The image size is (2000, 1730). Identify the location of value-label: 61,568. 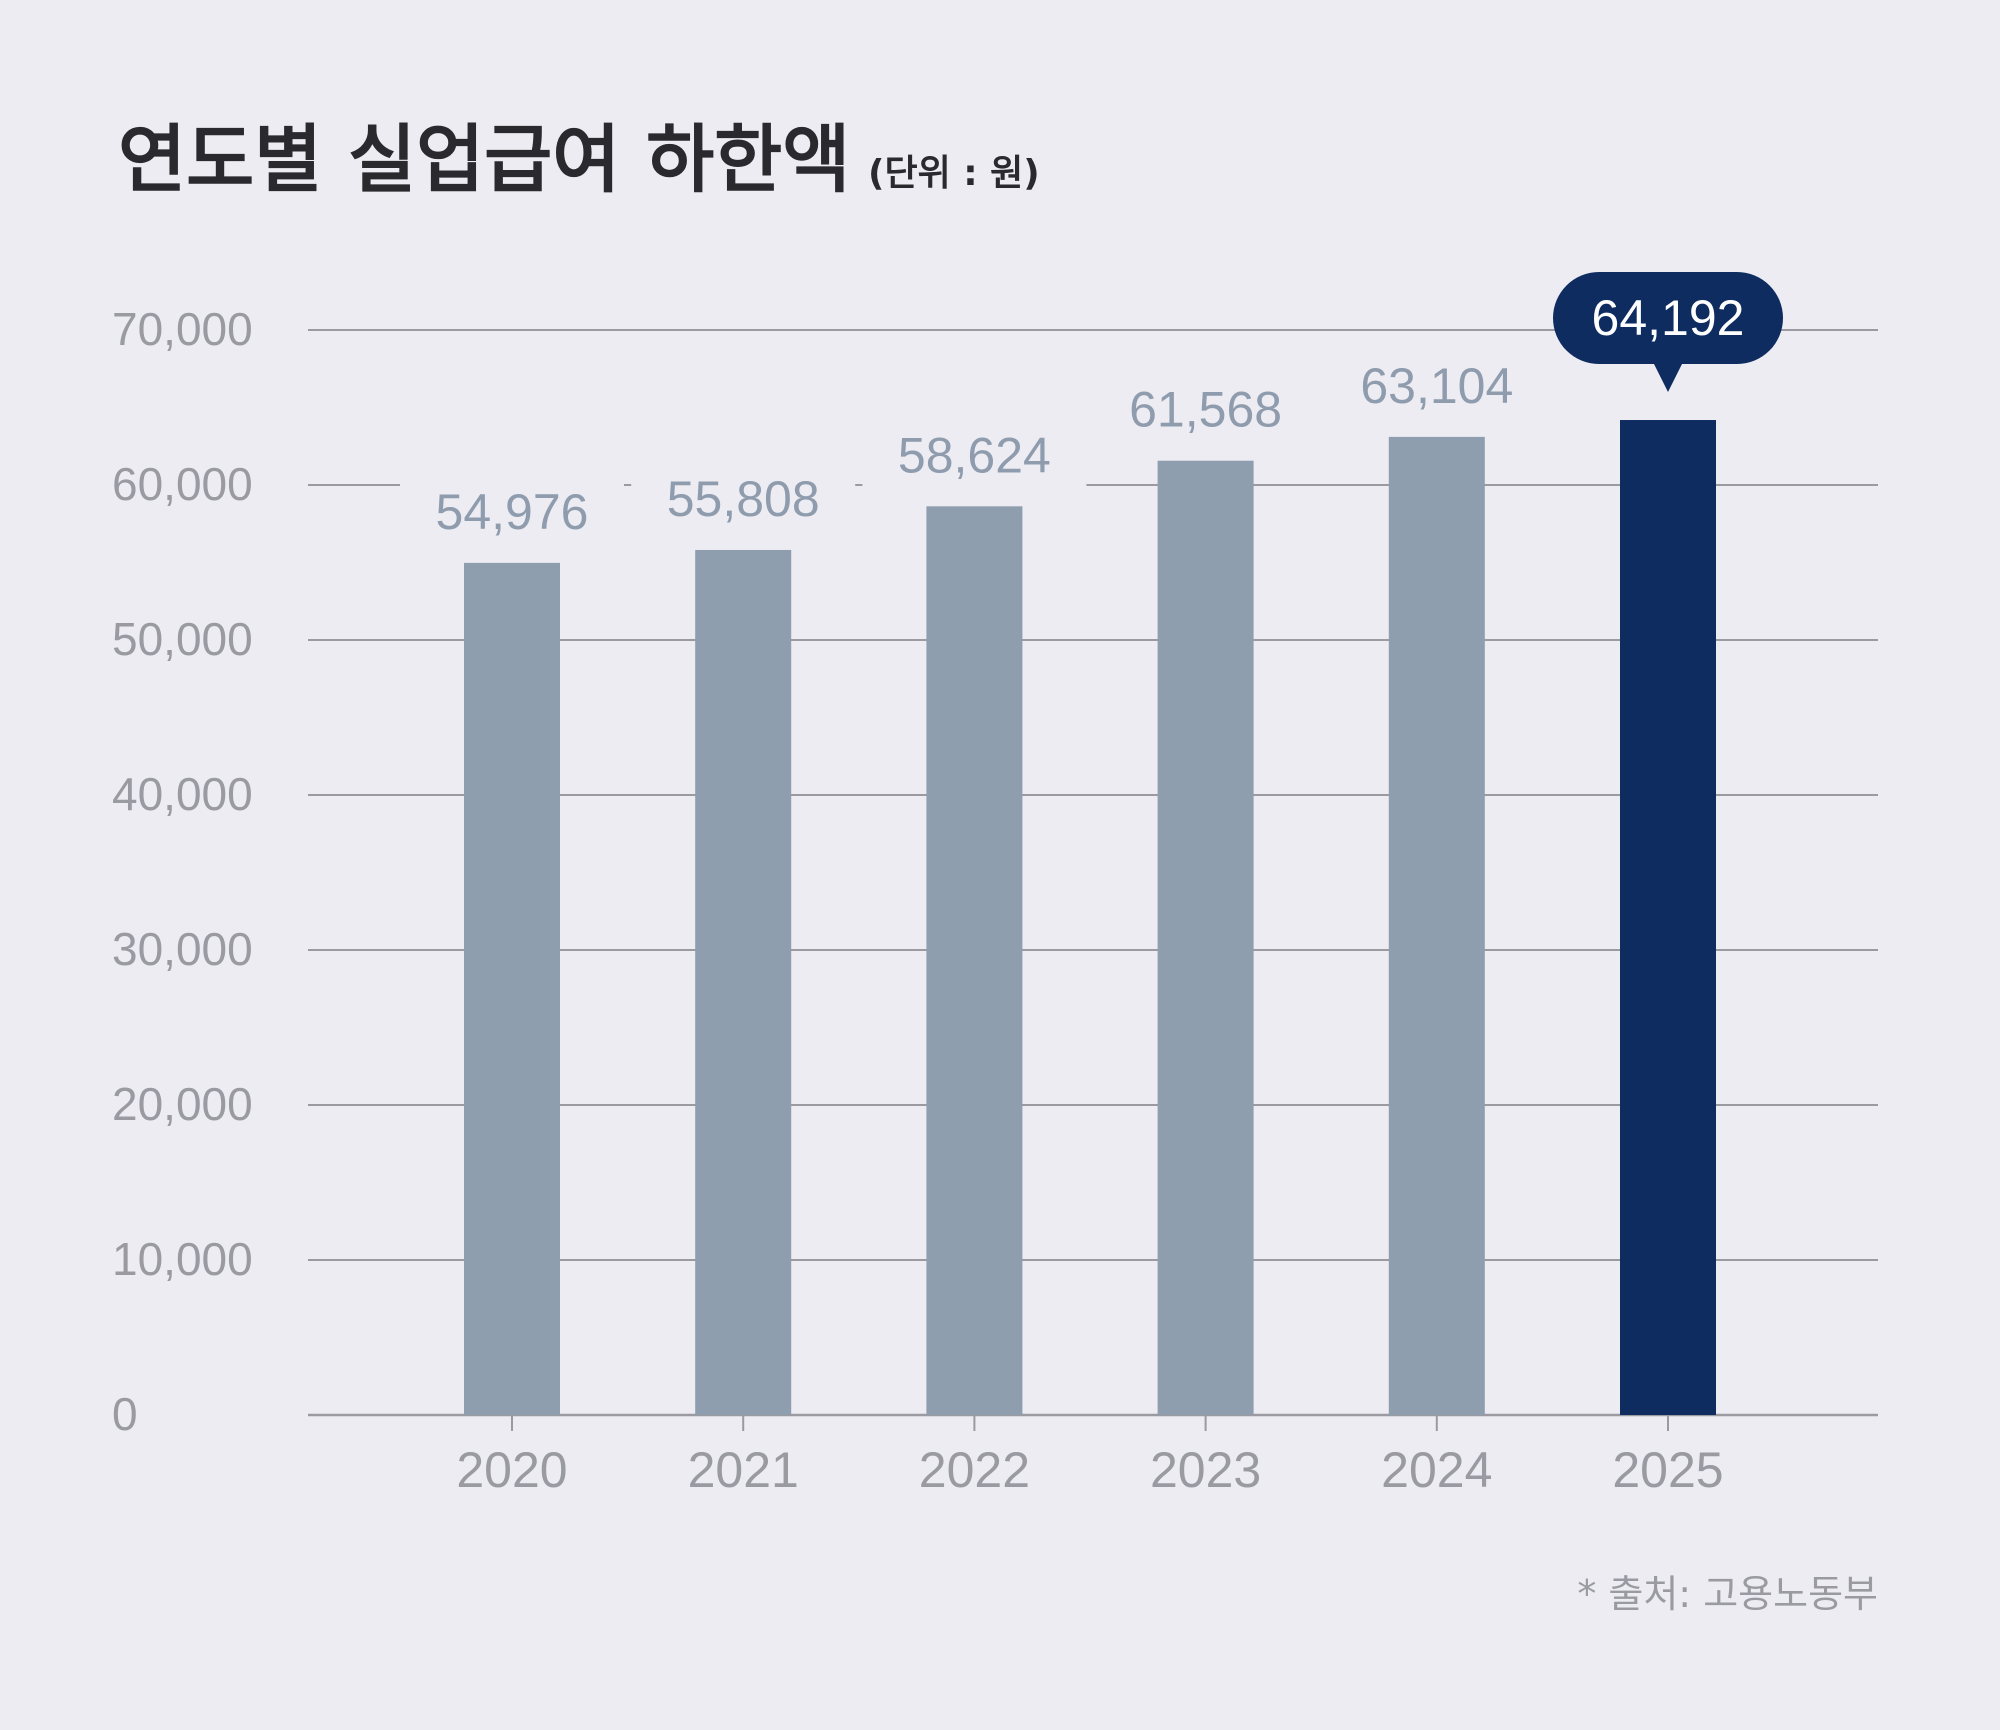
(1205, 410).